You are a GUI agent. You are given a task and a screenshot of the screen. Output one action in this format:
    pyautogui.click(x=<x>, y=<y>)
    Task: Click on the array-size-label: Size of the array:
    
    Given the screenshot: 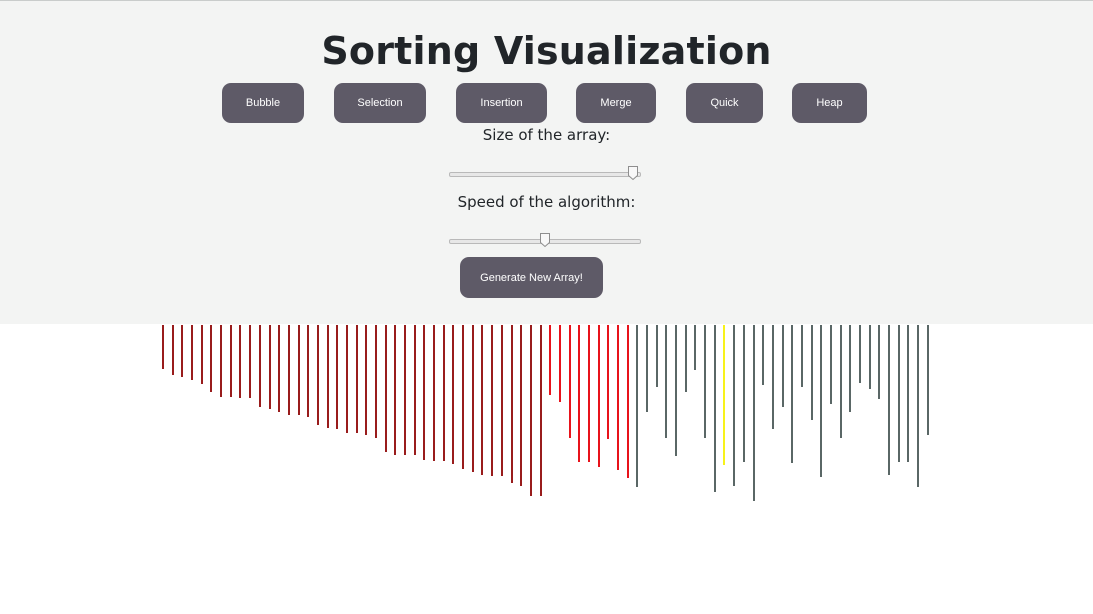 What is the action you would take?
    pyautogui.click(x=546, y=135)
    